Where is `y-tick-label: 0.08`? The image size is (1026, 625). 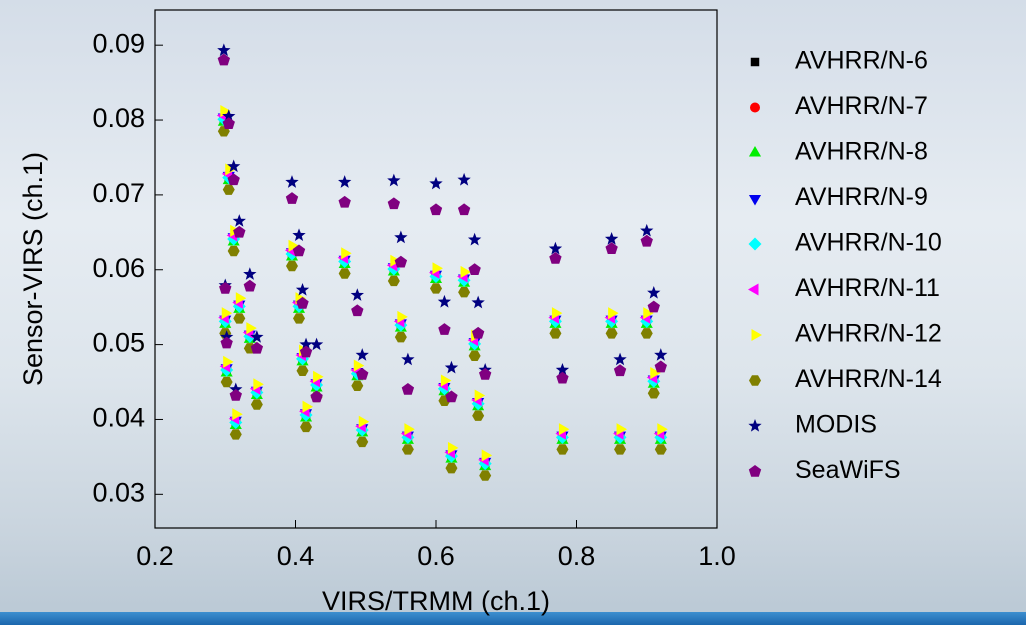 y-tick-label: 0.08 is located at coordinates (118, 118).